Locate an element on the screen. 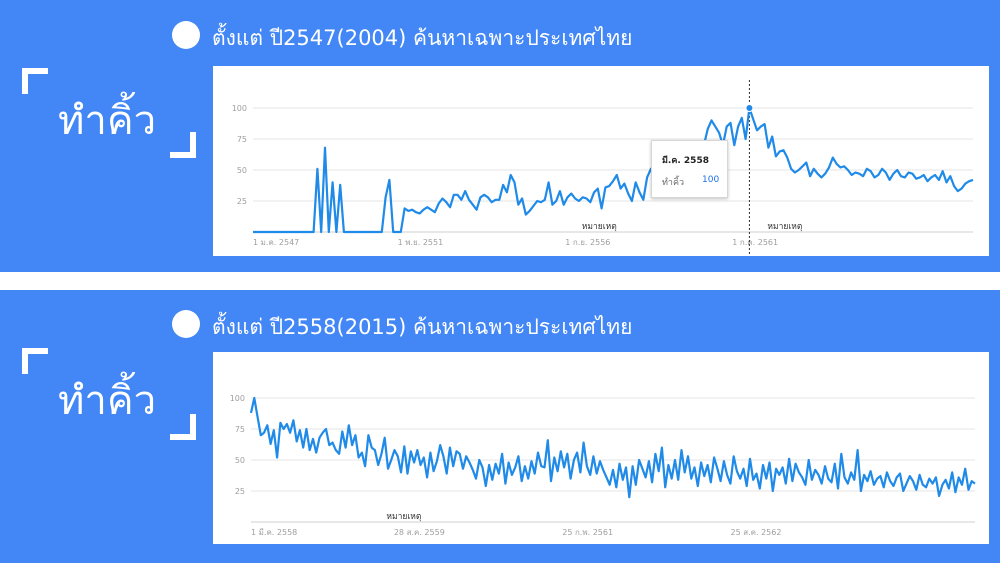 The height and width of the screenshot is (563, 1000). panel-heading: ตั้งแต่ ปี2547(2004) ค้นหาเฉพาะประเทศไทย is located at coordinates (422, 38).